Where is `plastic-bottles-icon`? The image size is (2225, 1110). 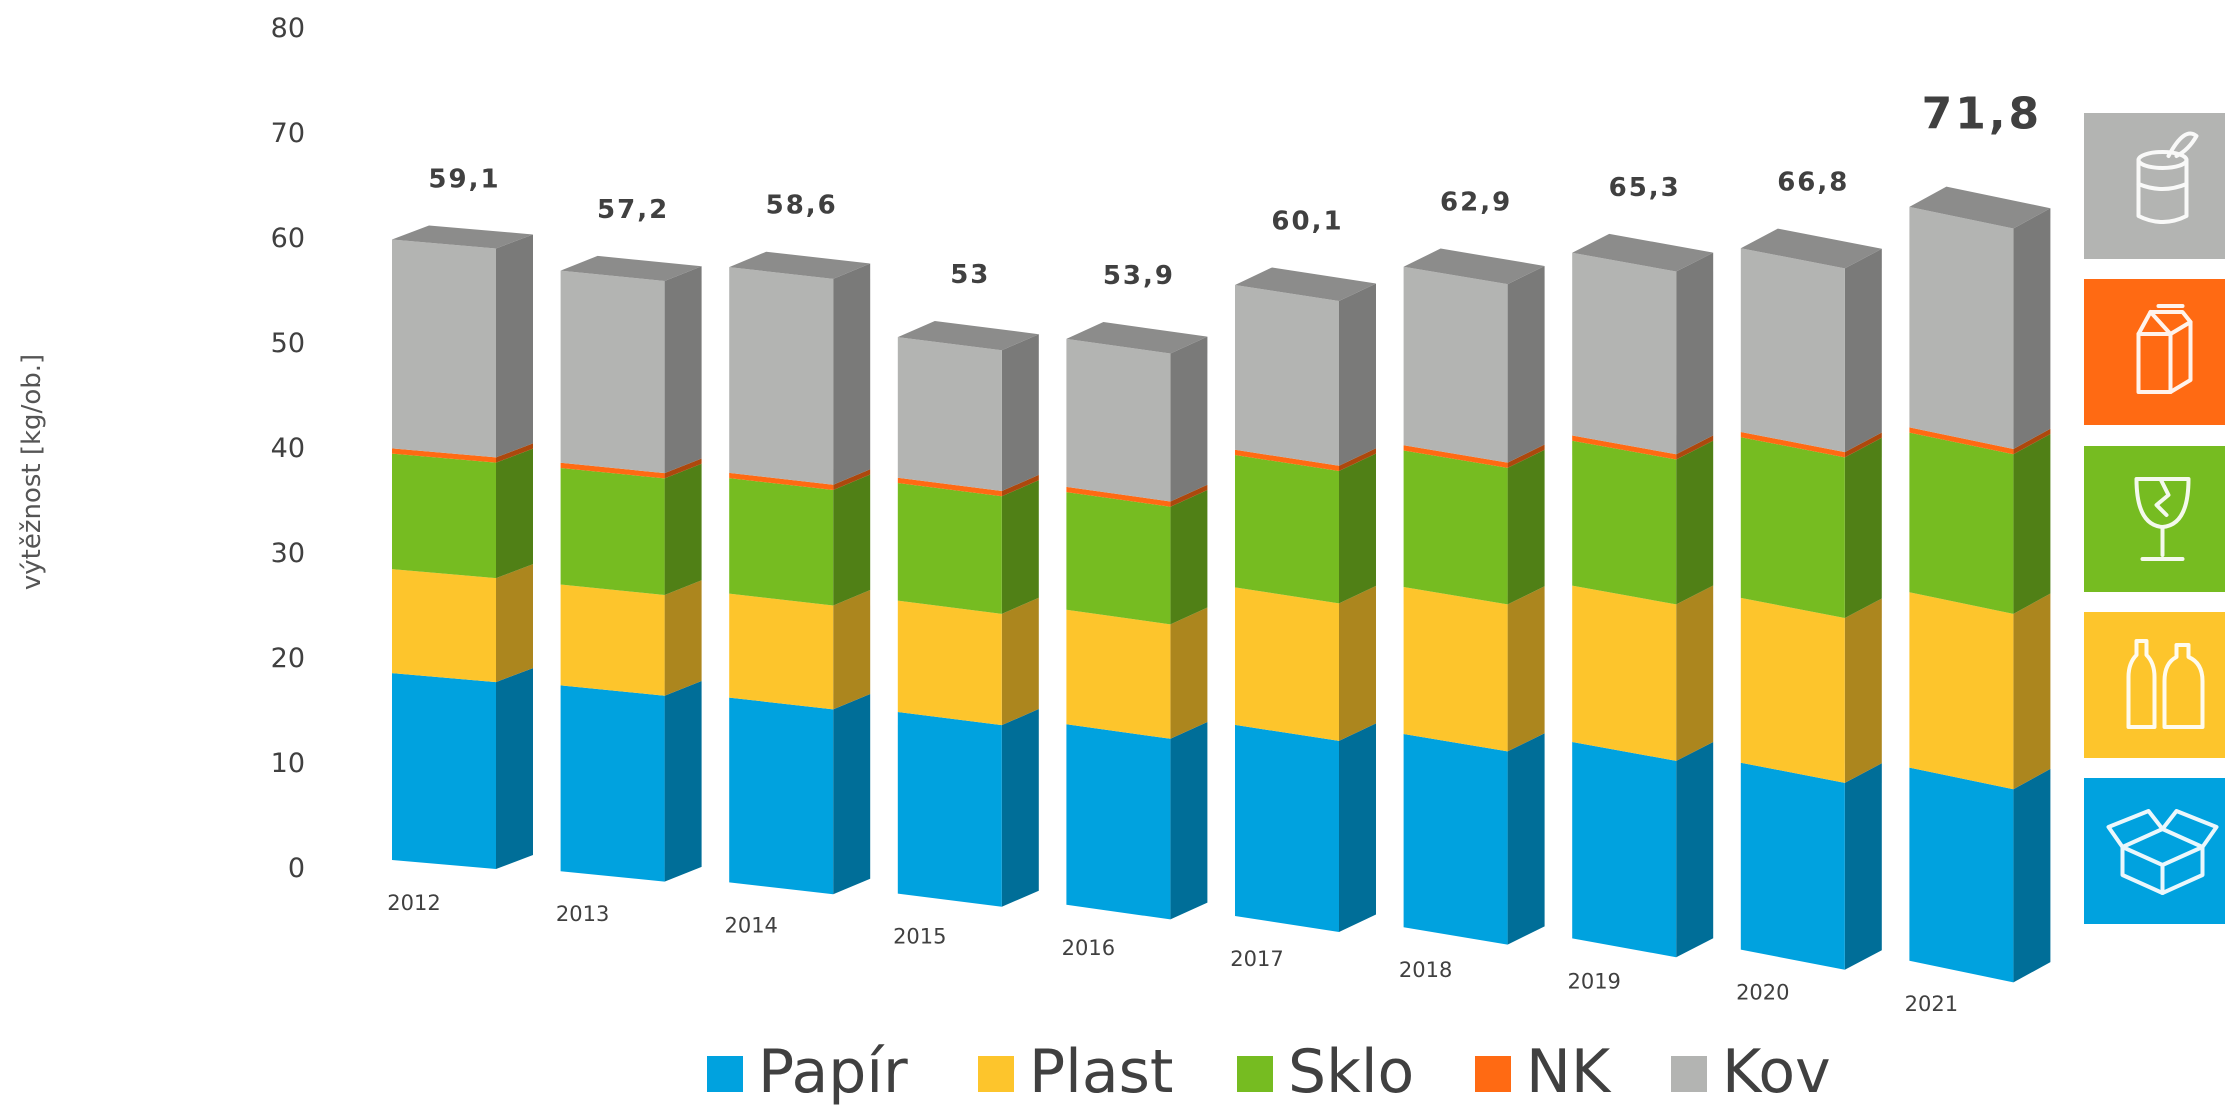 plastic-bottles-icon is located at coordinates (2154, 685).